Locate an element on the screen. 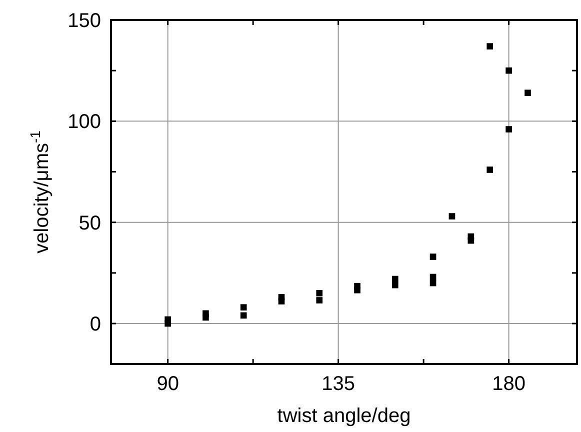 The image size is (581, 432). y-tick-label: 100 is located at coordinates (84, 122).